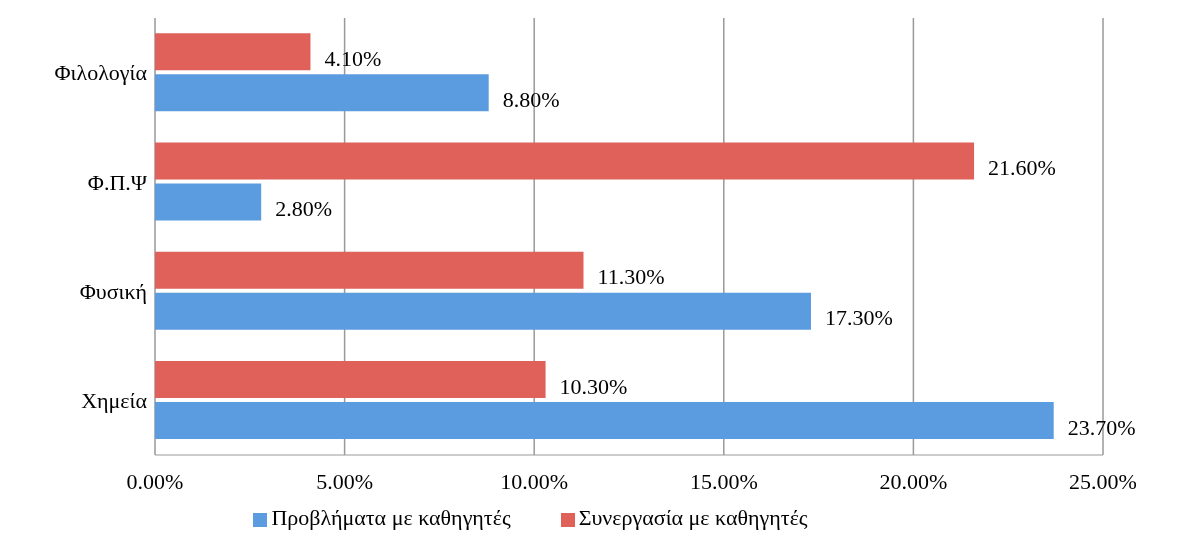 The image size is (1181, 539). Describe the element at coordinates (345, 481) in the screenshot. I see `x-tick-label: 5.00%` at that location.